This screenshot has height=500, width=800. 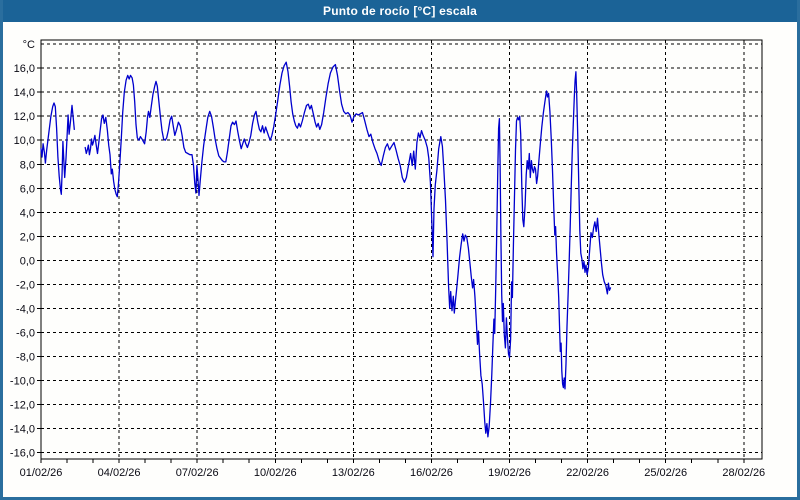 What do you see at coordinates (22, 429) in the screenshot?
I see `y-tick-label: -14,0` at bounding box center [22, 429].